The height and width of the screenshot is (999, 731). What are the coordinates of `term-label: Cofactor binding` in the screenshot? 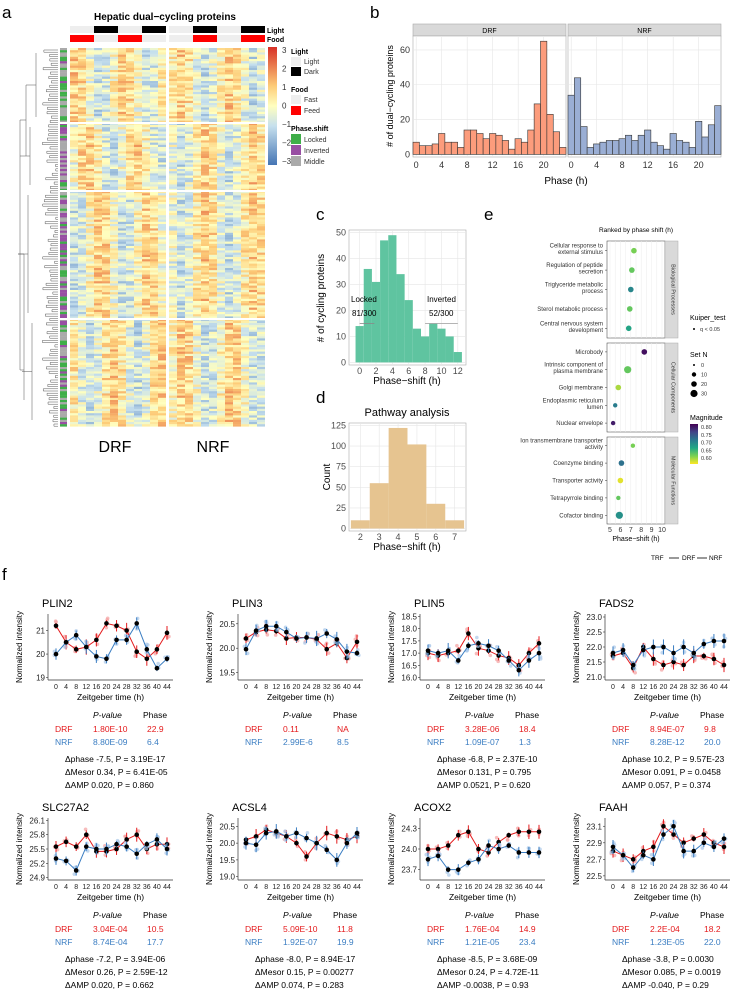 It's located at (581, 516).